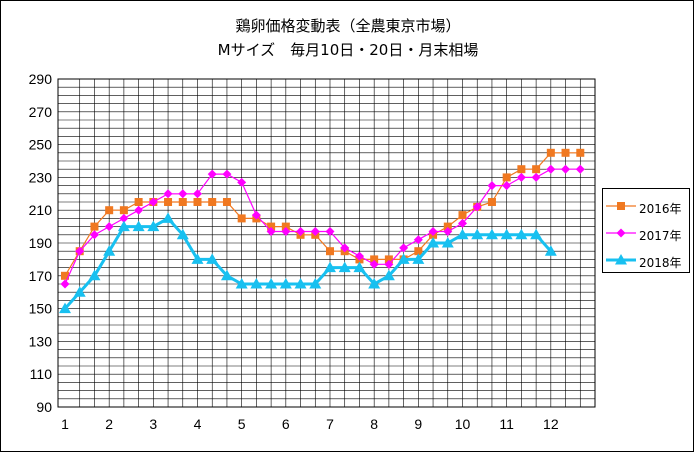  What do you see at coordinates (41, 243) in the screenshot?
I see `y-tick-label: 190` at bounding box center [41, 243].